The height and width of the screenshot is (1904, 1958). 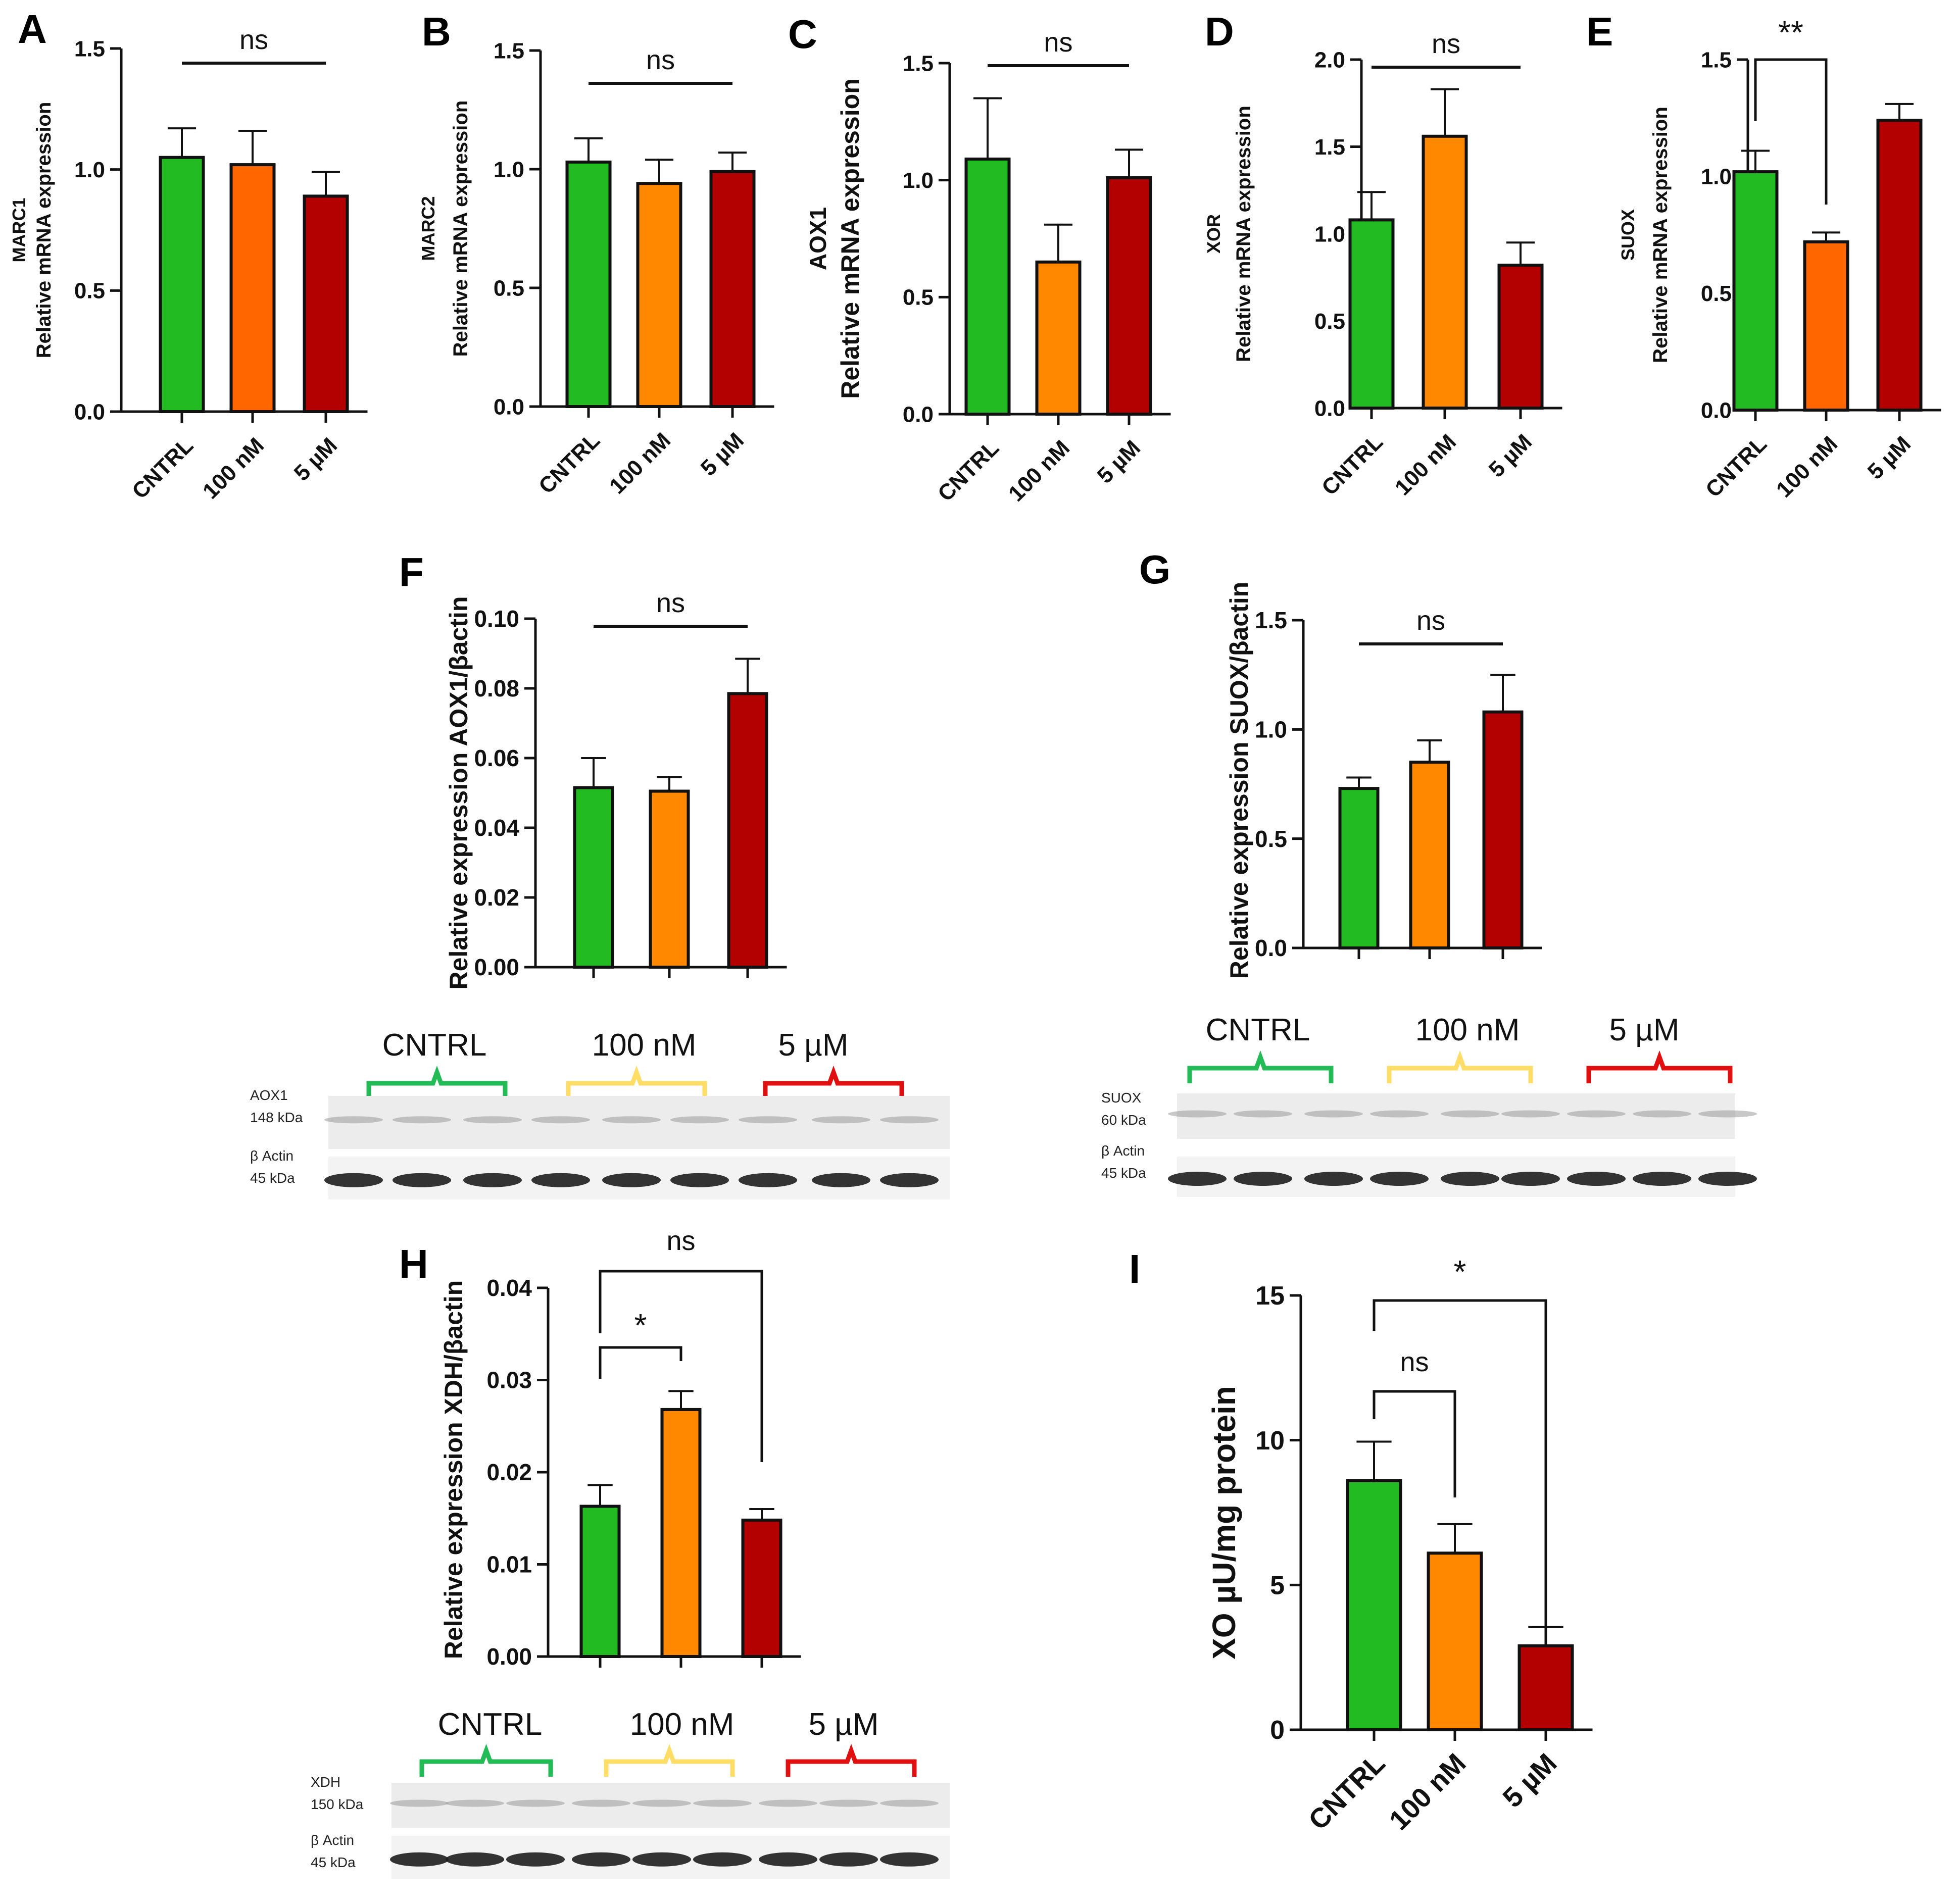 What do you see at coordinates (413, 1263) in the screenshot?
I see `panel-label-h: H` at bounding box center [413, 1263].